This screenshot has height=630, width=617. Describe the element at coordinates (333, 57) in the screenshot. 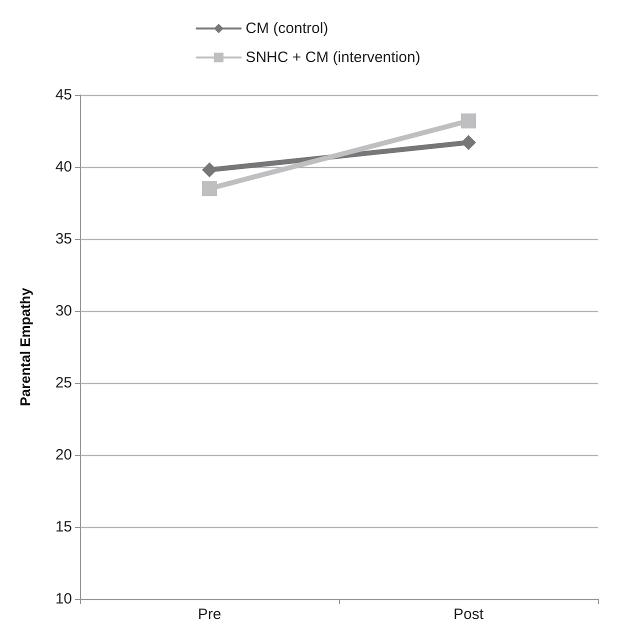

I see `legend-label: SNHC + CM (intervention)` at that location.